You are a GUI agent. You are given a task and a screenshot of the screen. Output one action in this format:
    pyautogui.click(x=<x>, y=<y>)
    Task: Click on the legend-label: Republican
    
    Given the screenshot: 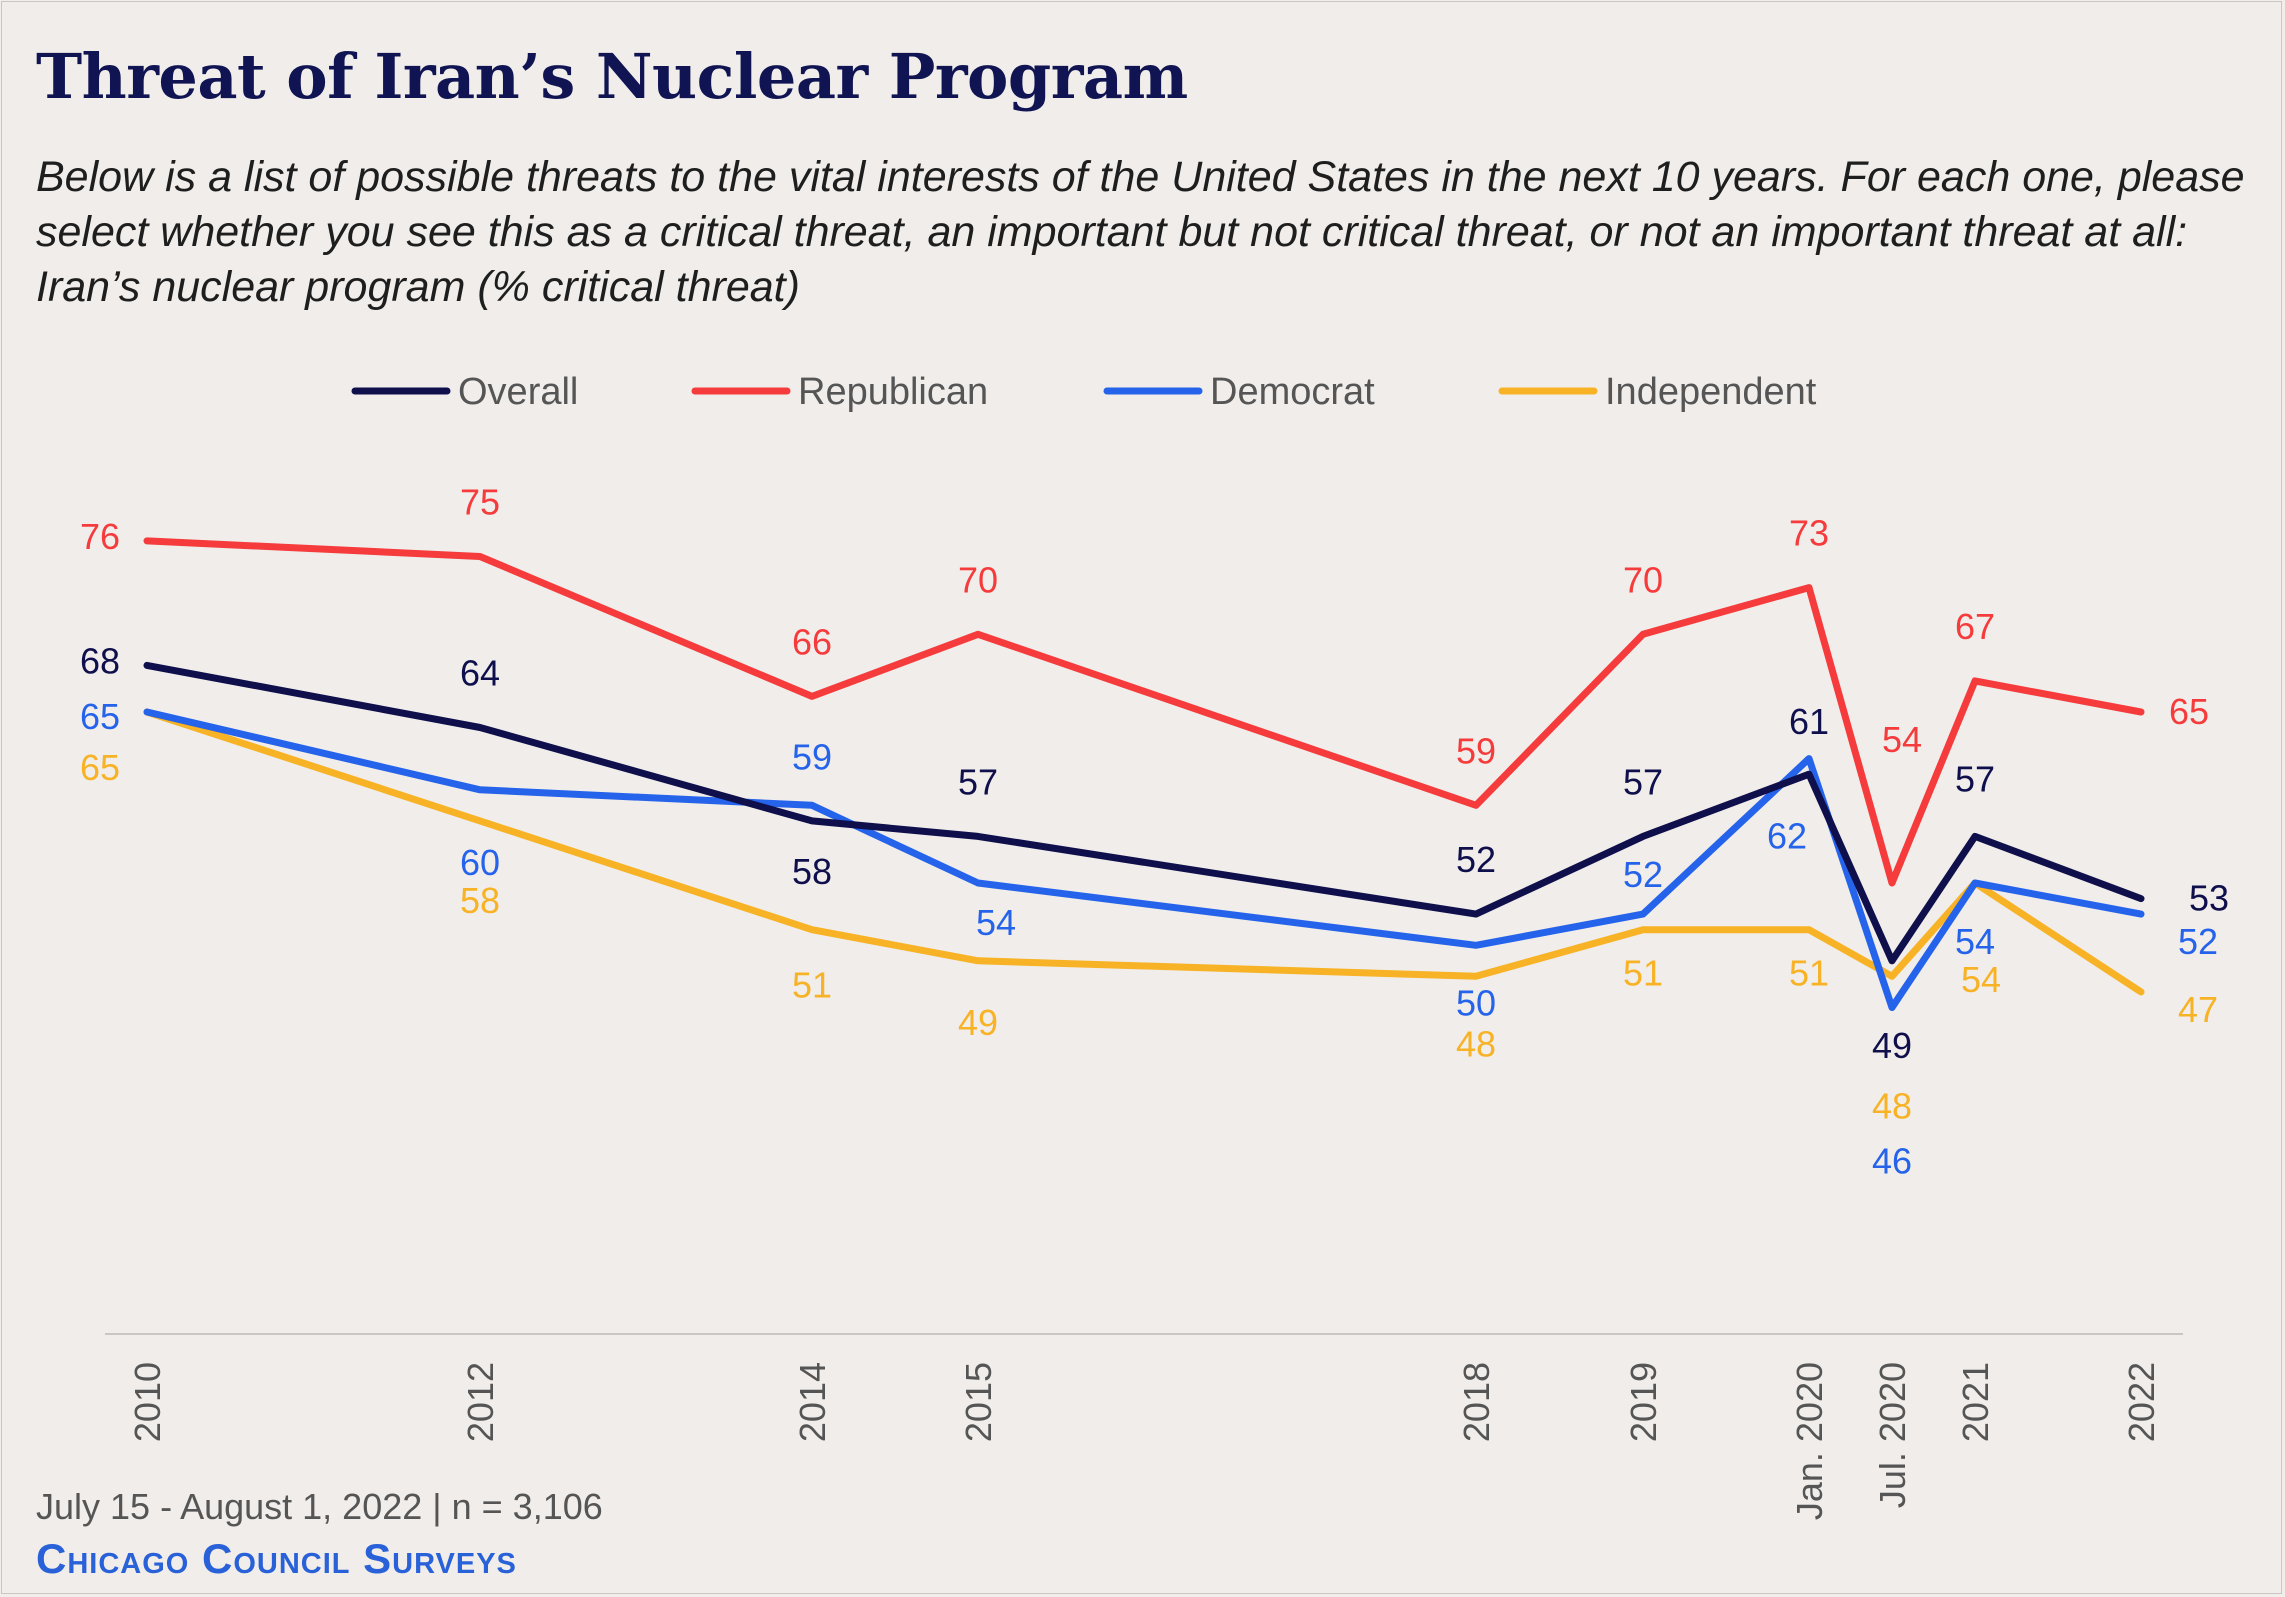 What is the action you would take?
    pyautogui.click(x=893, y=392)
    